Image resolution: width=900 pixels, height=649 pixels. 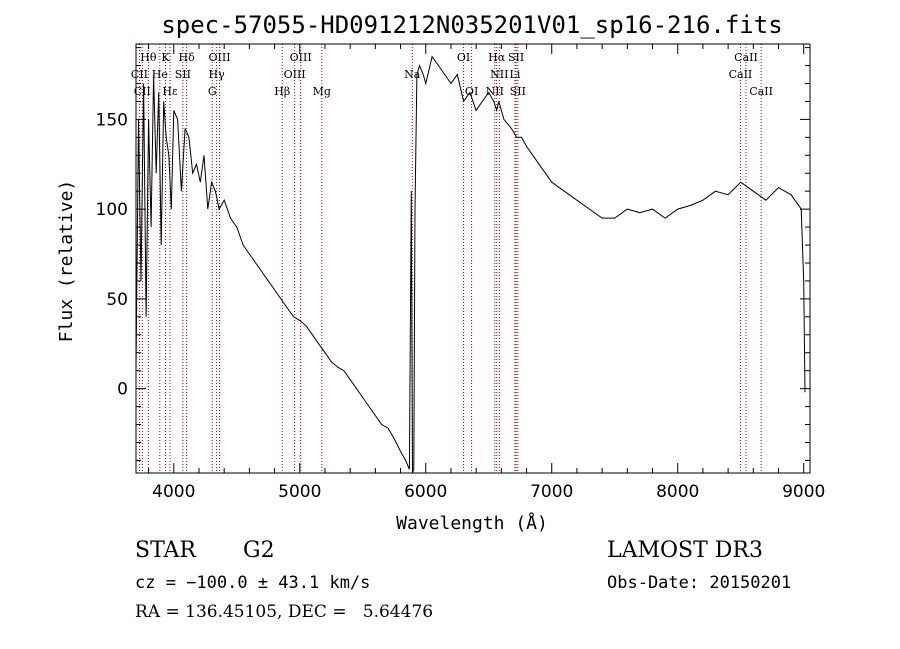 I want to click on y-tick-label: 100, so click(x=112, y=210).